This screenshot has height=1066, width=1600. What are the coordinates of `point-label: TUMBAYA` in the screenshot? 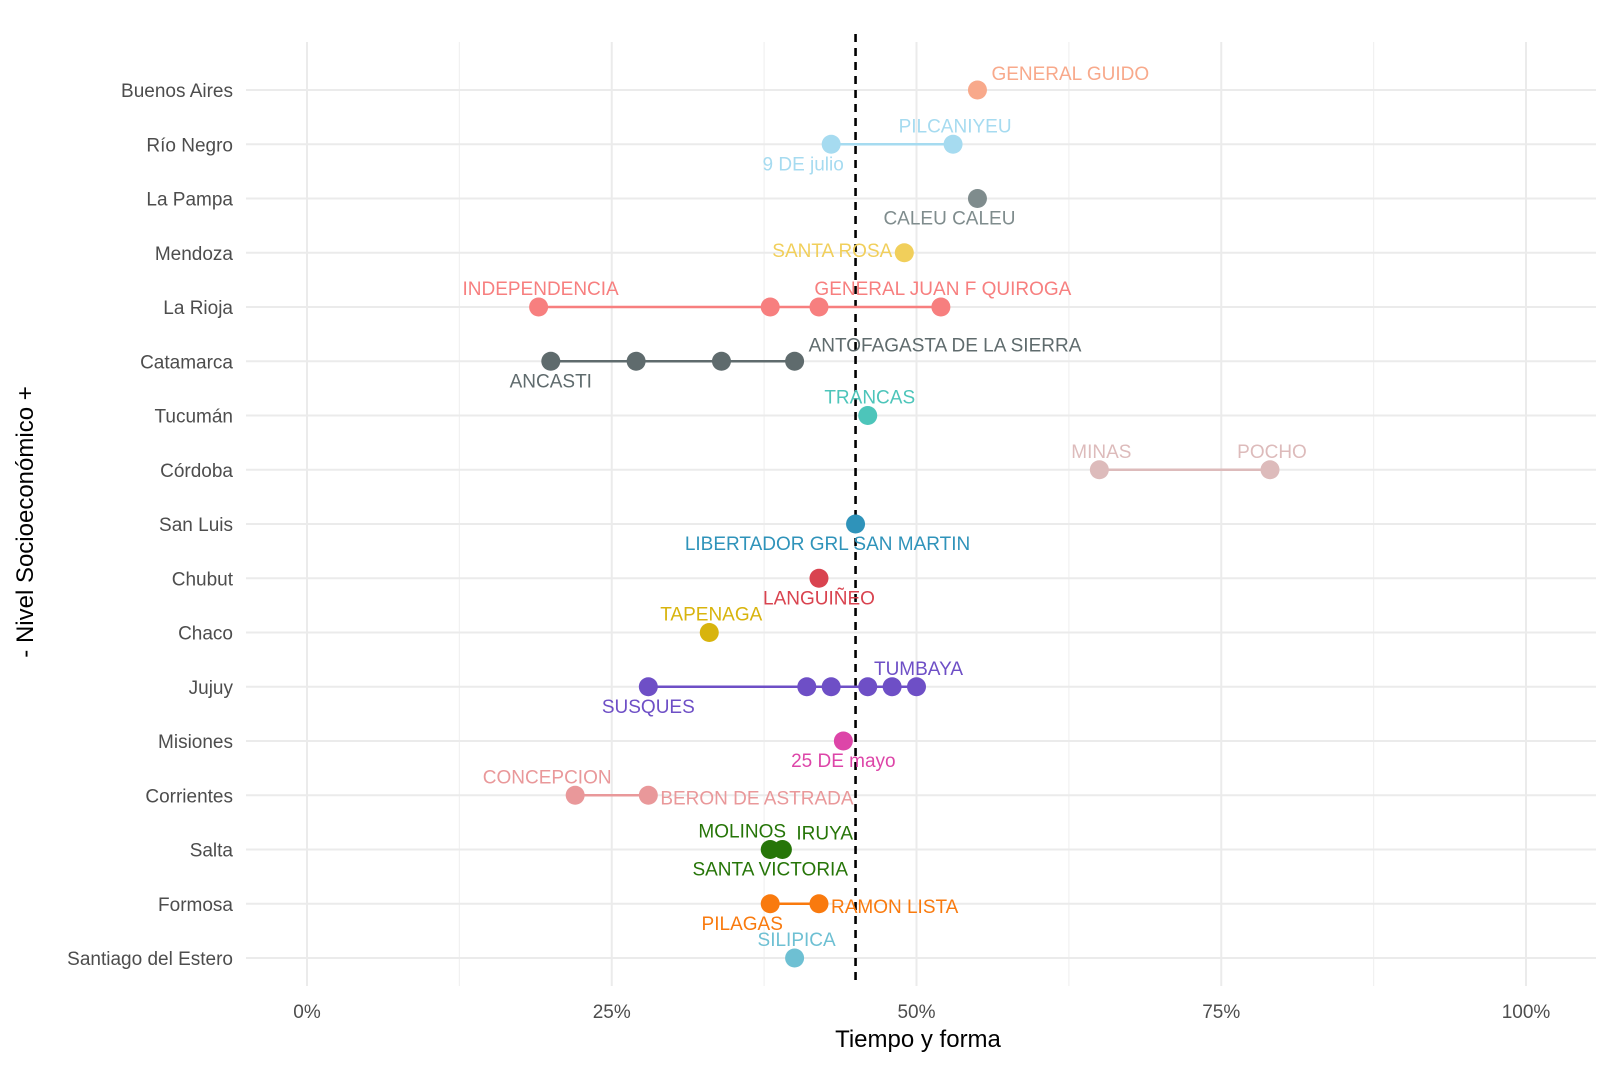 It's located at (918, 669).